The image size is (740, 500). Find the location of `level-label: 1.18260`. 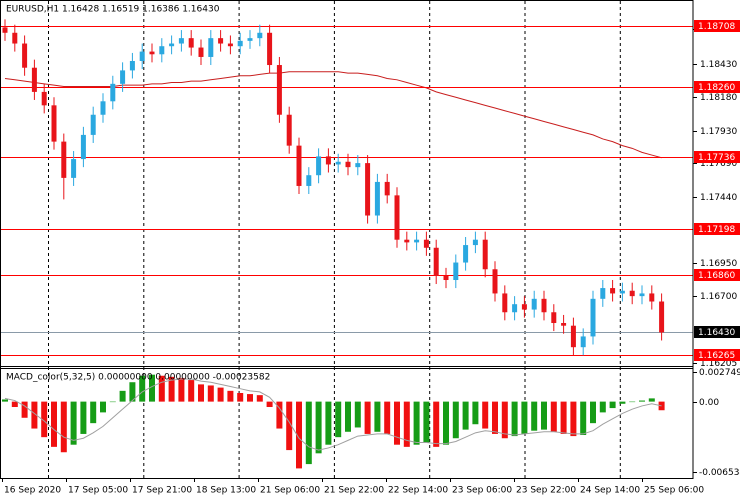

level-label: 1.18260 is located at coordinates (716, 88).